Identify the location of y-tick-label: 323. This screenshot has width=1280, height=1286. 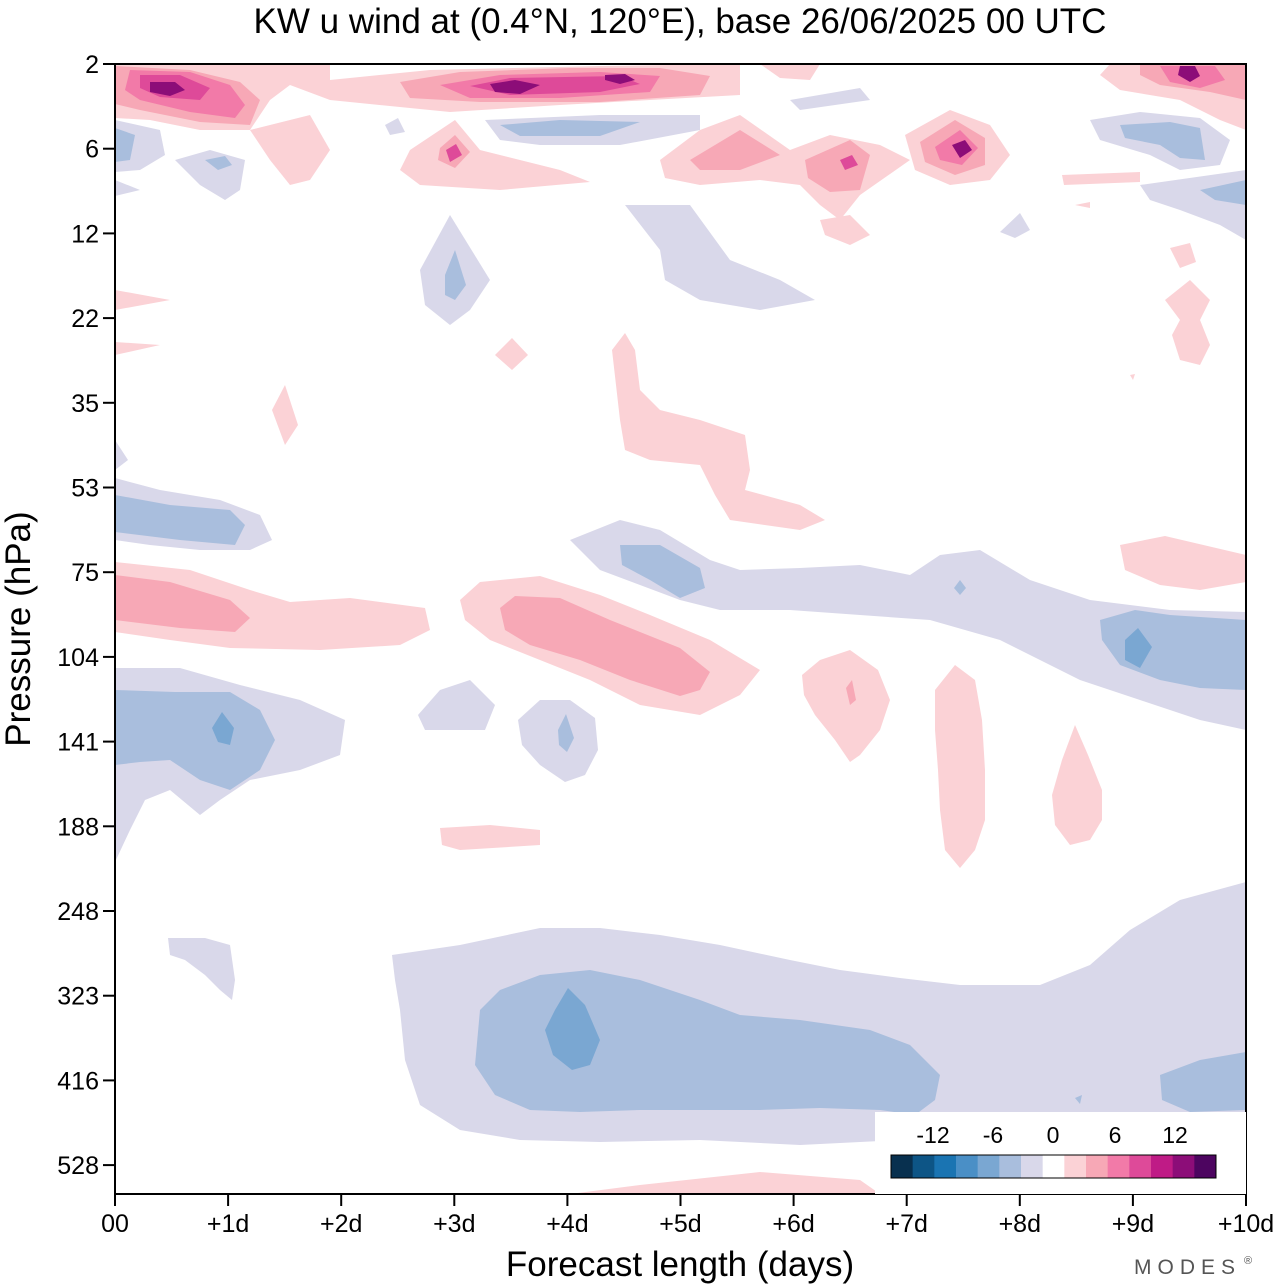
(78, 997).